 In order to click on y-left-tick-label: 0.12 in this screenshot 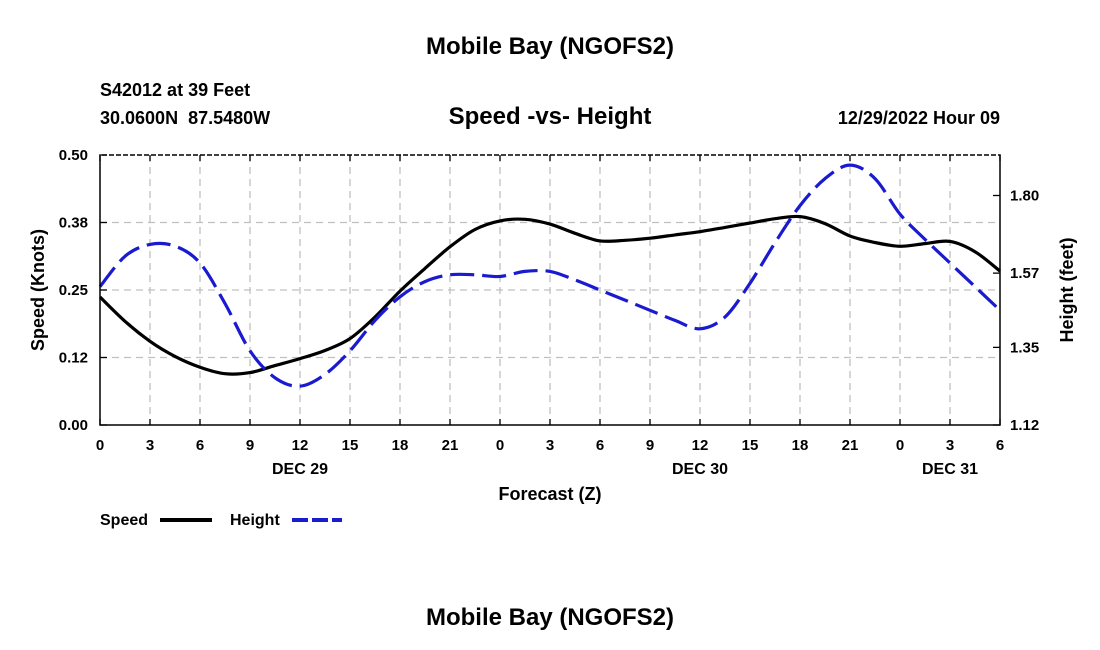, I will do `click(73, 358)`.